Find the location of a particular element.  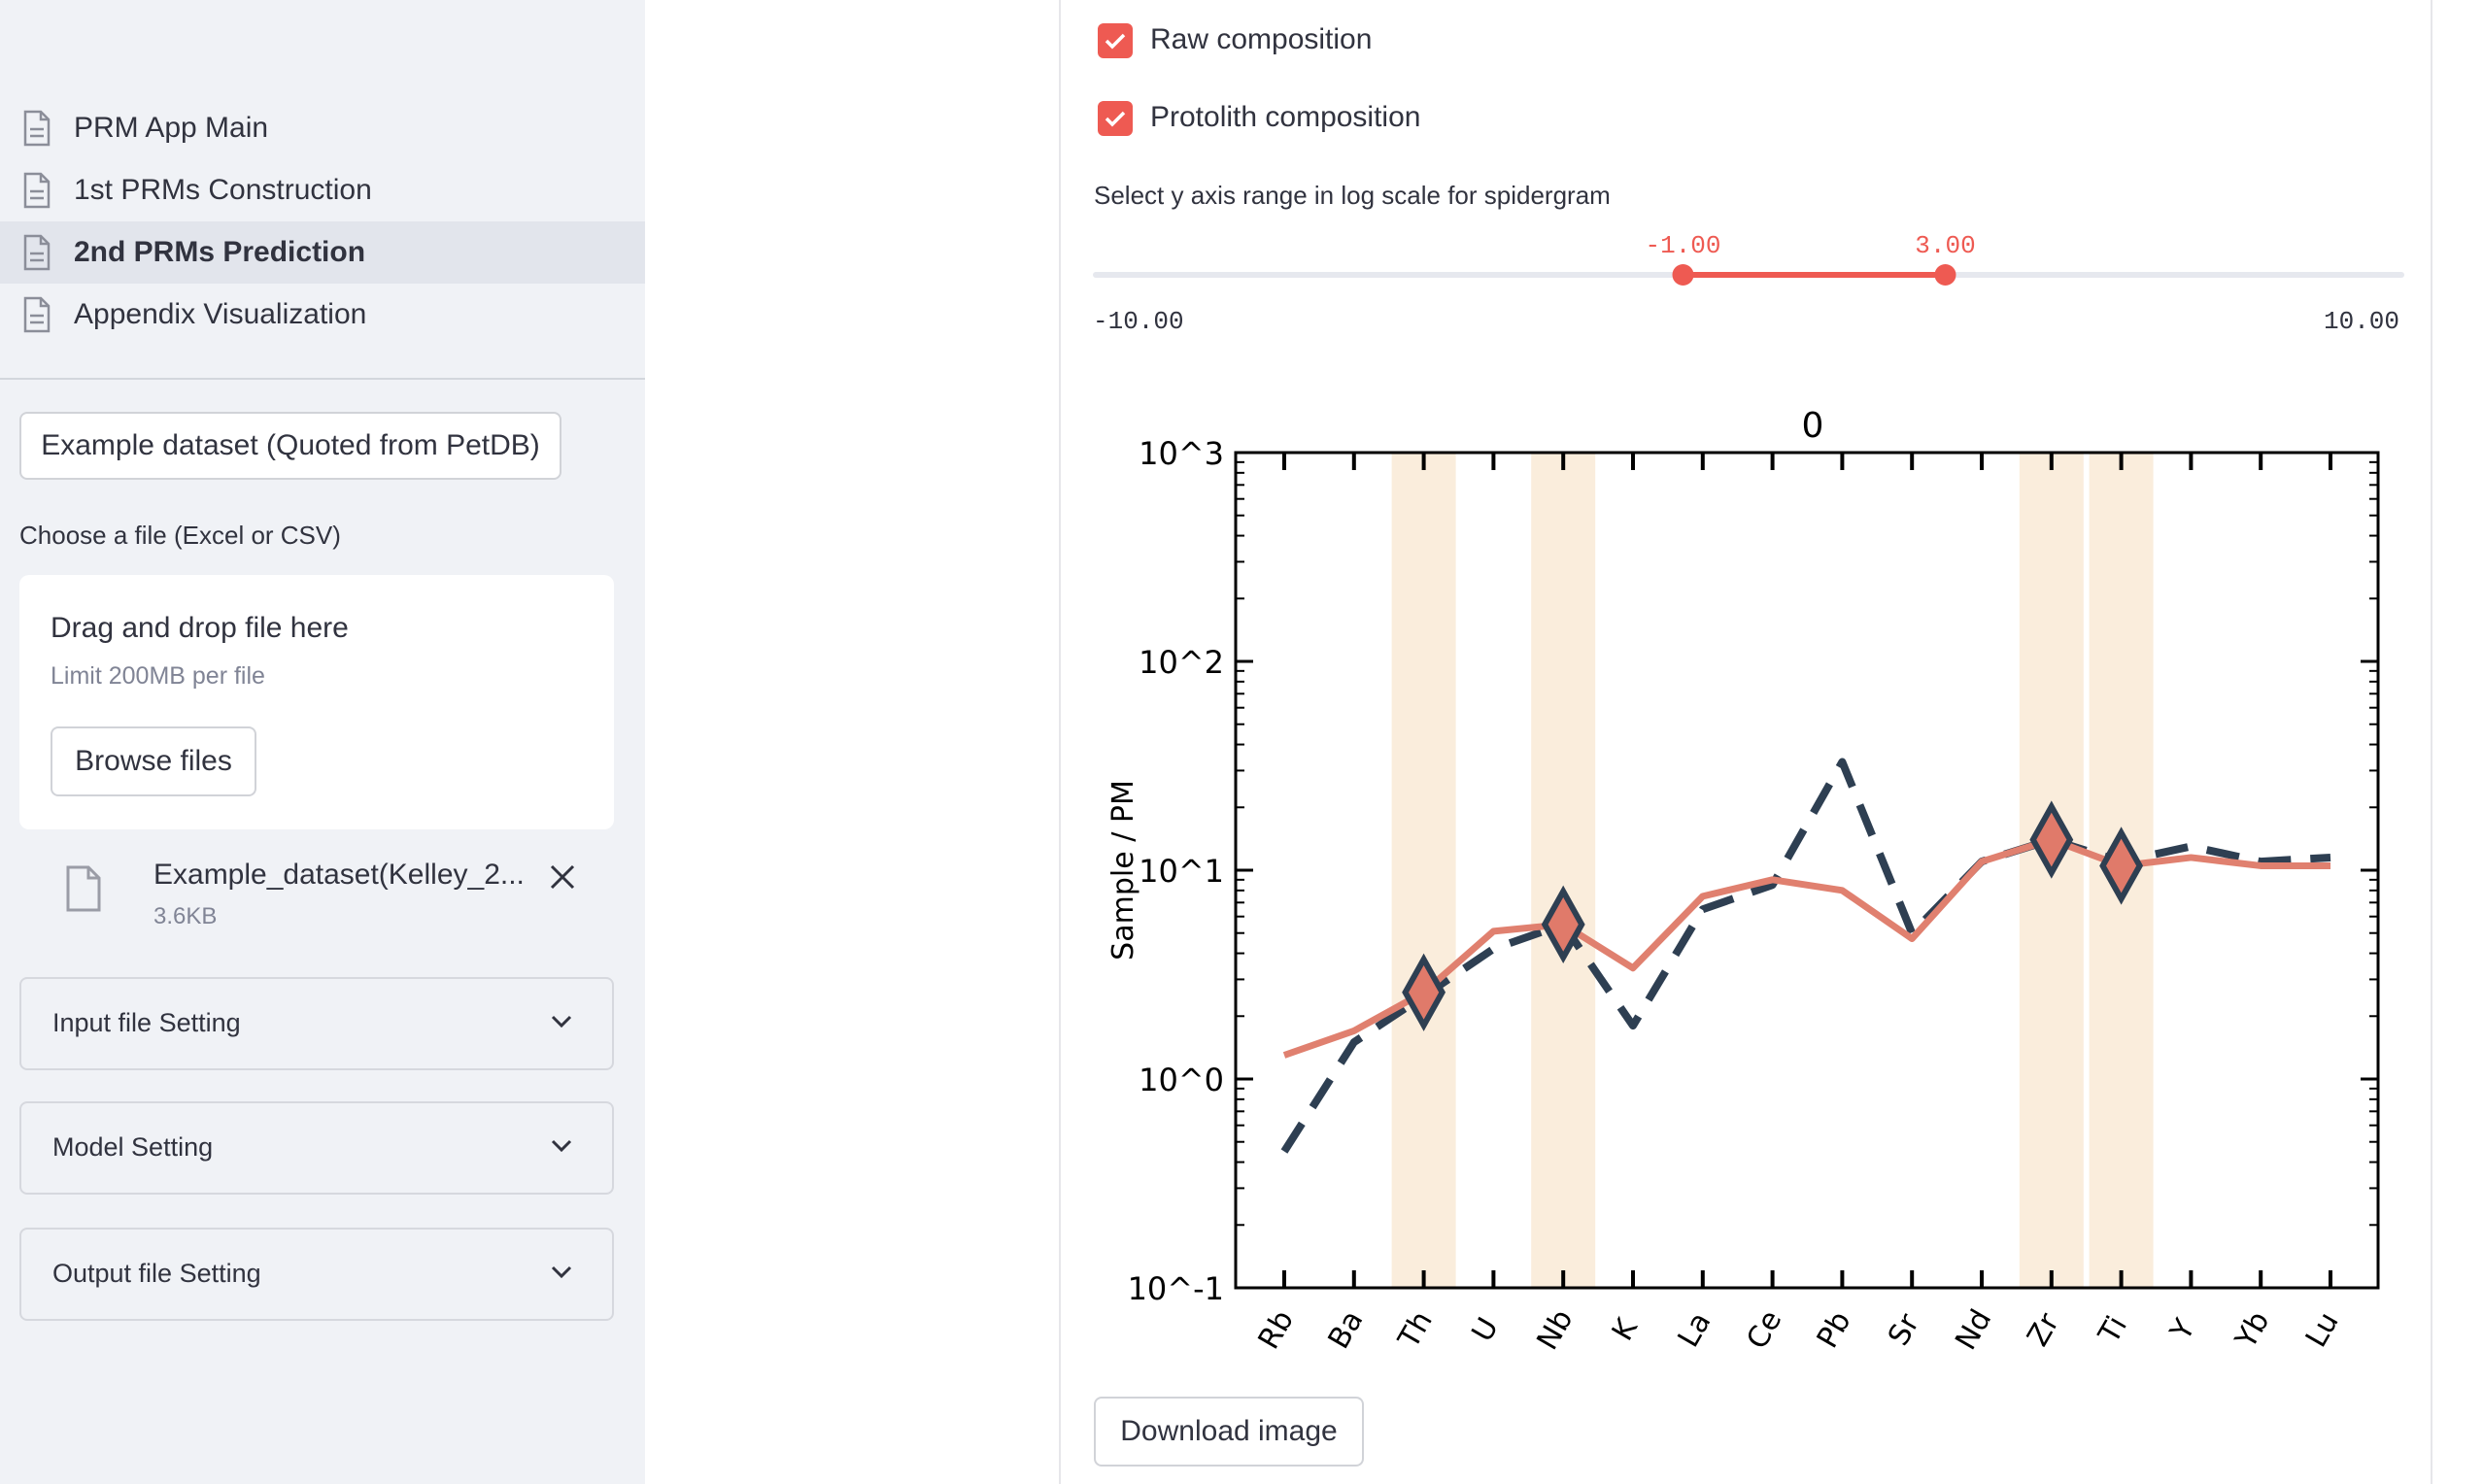

slider-max-label: 10.00 is located at coordinates (2361, 321).